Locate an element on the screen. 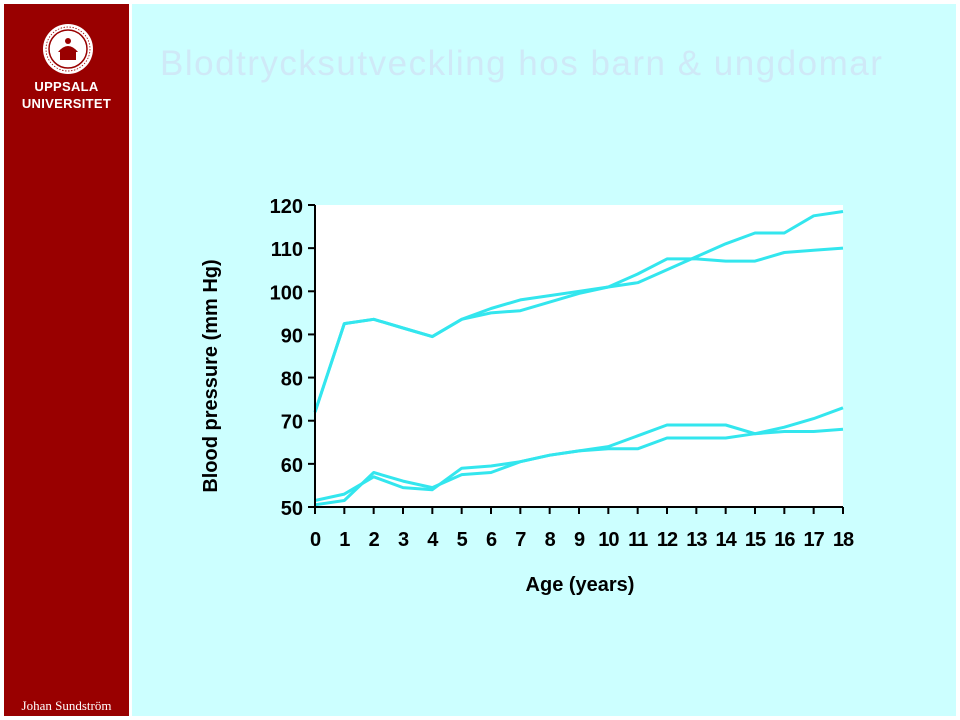 This screenshot has width=960, height=720. university-name-line1: UPPSALA is located at coordinates (66, 86).